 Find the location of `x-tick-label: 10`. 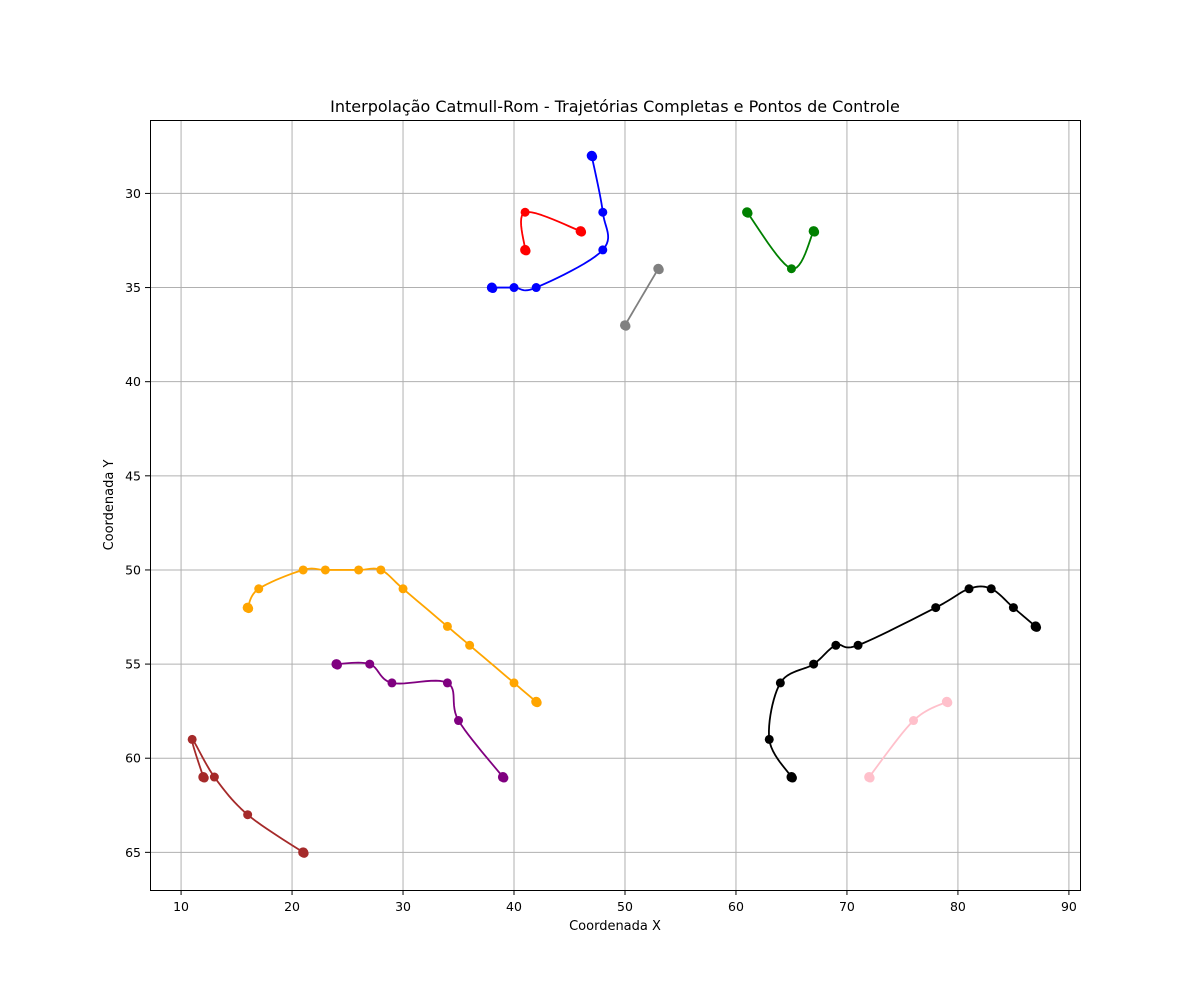

x-tick-label: 10 is located at coordinates (181, 906).